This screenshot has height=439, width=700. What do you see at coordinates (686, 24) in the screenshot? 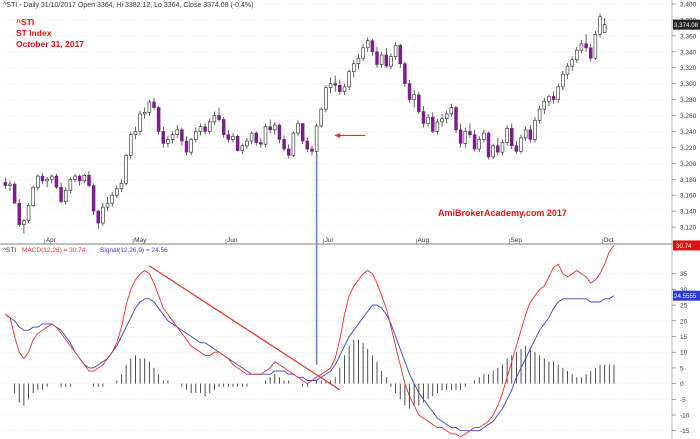
I see `last-price-badge` at bounding box center [686, 24].